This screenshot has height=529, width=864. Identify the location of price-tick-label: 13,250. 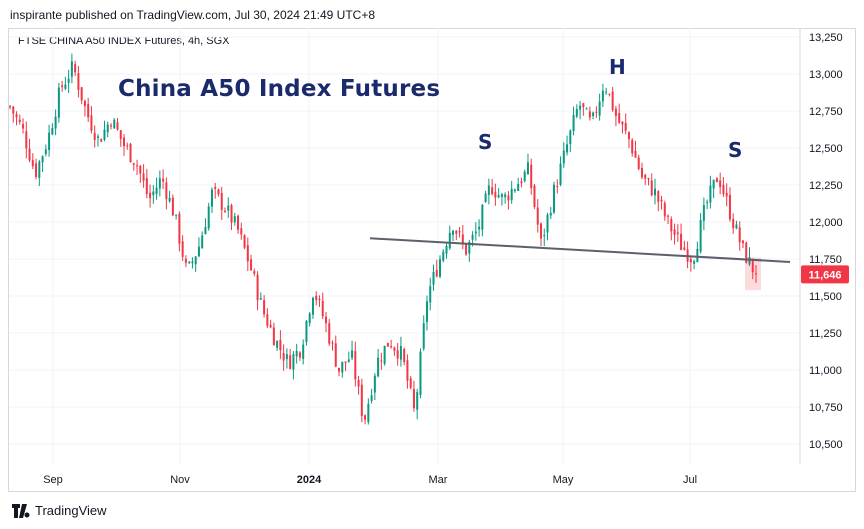
(826, 38).